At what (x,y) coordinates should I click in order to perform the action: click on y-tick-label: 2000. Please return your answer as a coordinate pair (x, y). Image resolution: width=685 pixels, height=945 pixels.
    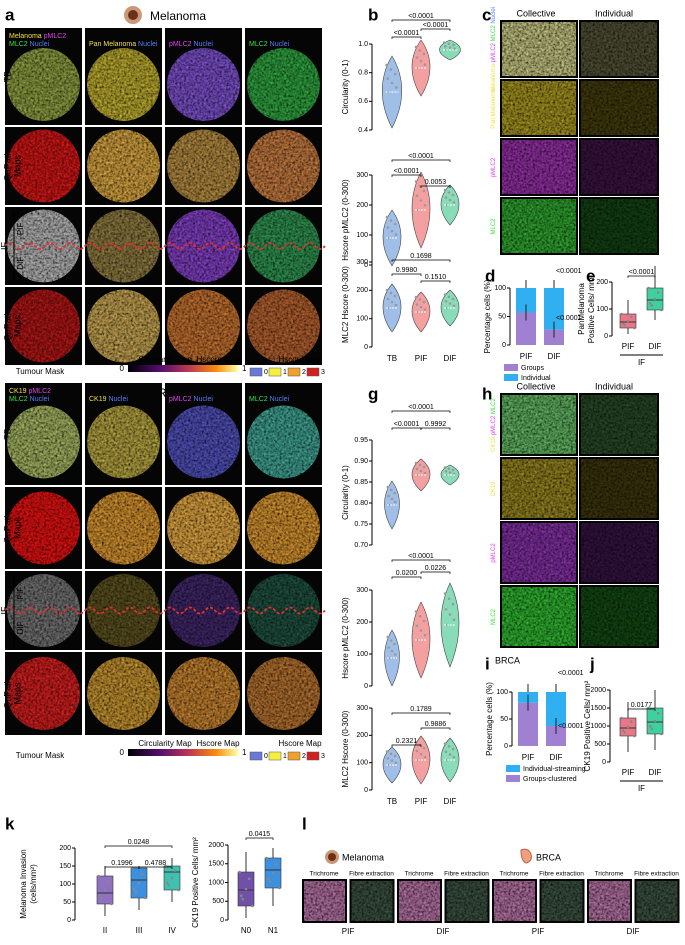
    Looking at the image, I should click on (598, 690).